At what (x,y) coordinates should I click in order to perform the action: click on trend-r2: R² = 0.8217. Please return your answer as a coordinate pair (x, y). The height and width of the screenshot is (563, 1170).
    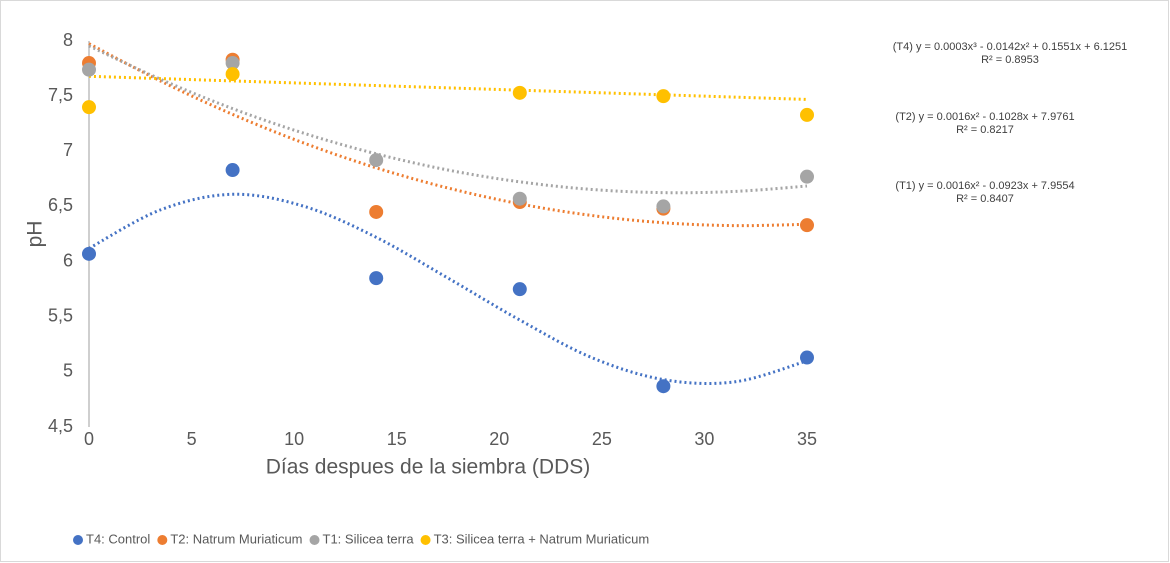
    Looking at the image, I should click on (985, 130).